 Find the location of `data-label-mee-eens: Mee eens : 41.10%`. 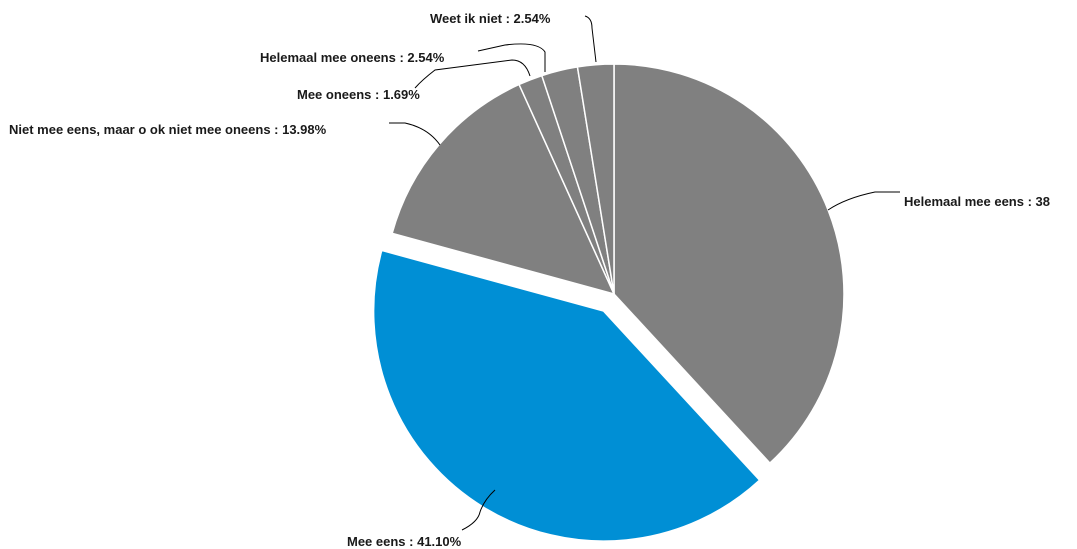

data-label-mee-eens: Mee eens : 41.10% is located at coordinates (404, 541).